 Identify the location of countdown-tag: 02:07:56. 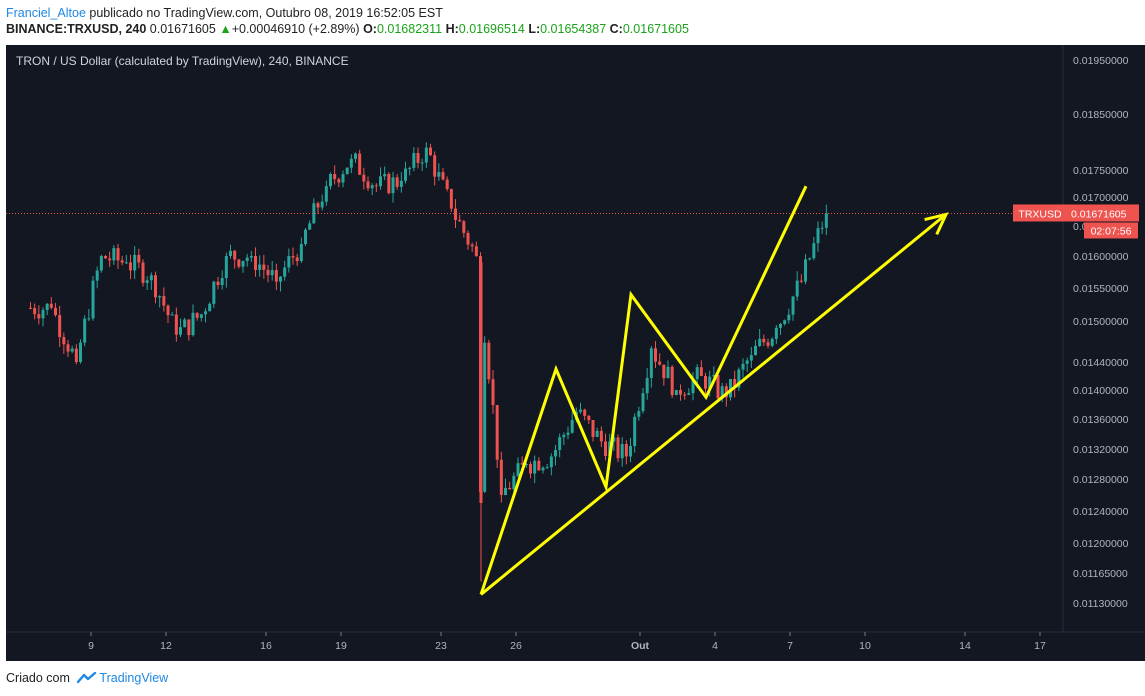
(1111, 231).